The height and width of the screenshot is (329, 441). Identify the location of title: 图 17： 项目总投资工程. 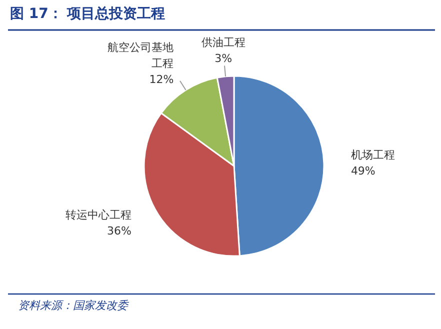
(88, 14).